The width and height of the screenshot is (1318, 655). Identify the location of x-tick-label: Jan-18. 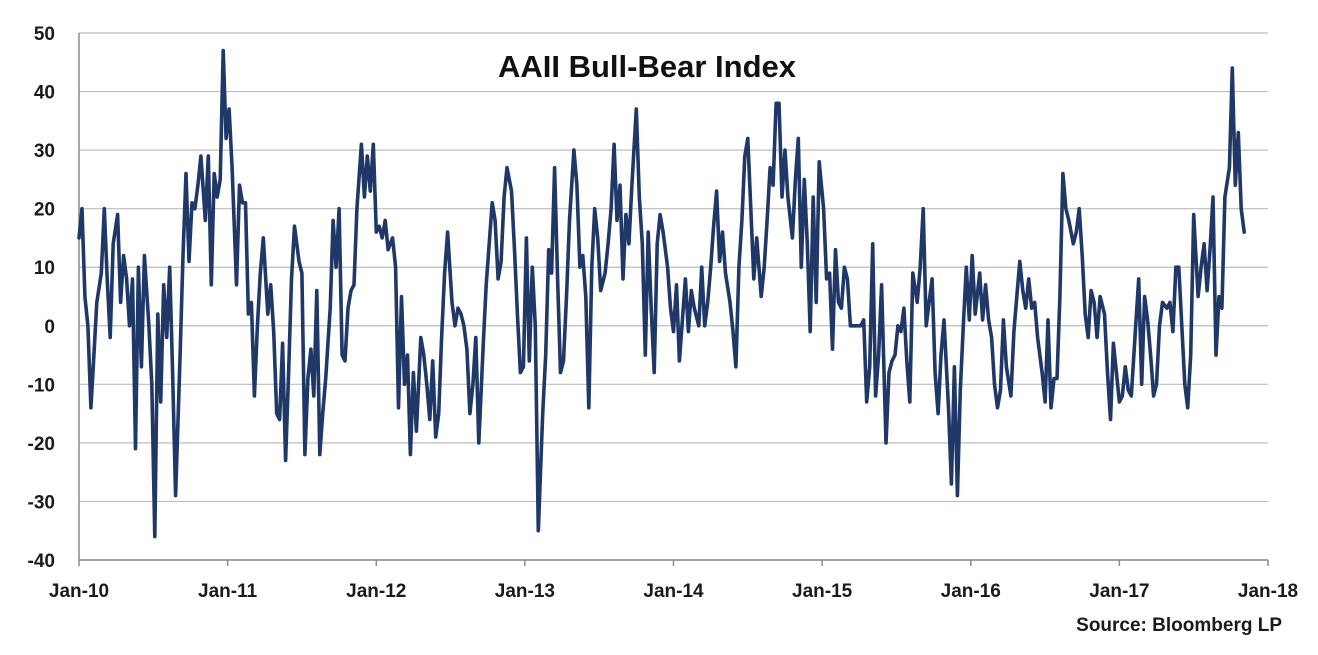
(1268, 591).